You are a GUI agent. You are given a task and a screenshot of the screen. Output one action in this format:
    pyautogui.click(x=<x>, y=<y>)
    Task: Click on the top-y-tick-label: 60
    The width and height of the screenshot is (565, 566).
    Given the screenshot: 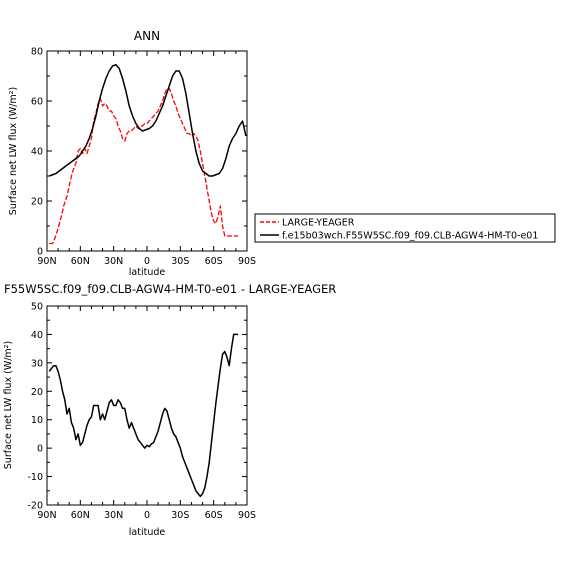 What is the action you would take?
    pyautogui.click(x=37, y=102)
    